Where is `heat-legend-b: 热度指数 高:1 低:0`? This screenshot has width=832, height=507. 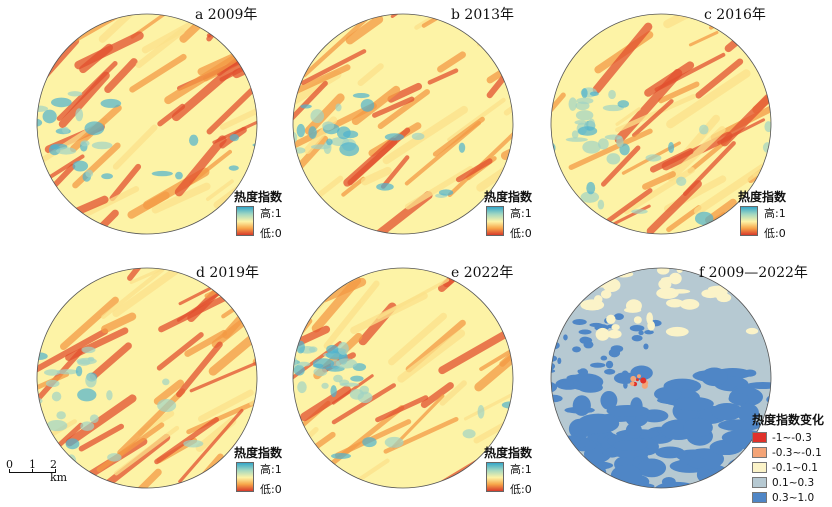 heat-legend-b: 热度指数 高:1 低:0 is located at coordinates (508, 214).